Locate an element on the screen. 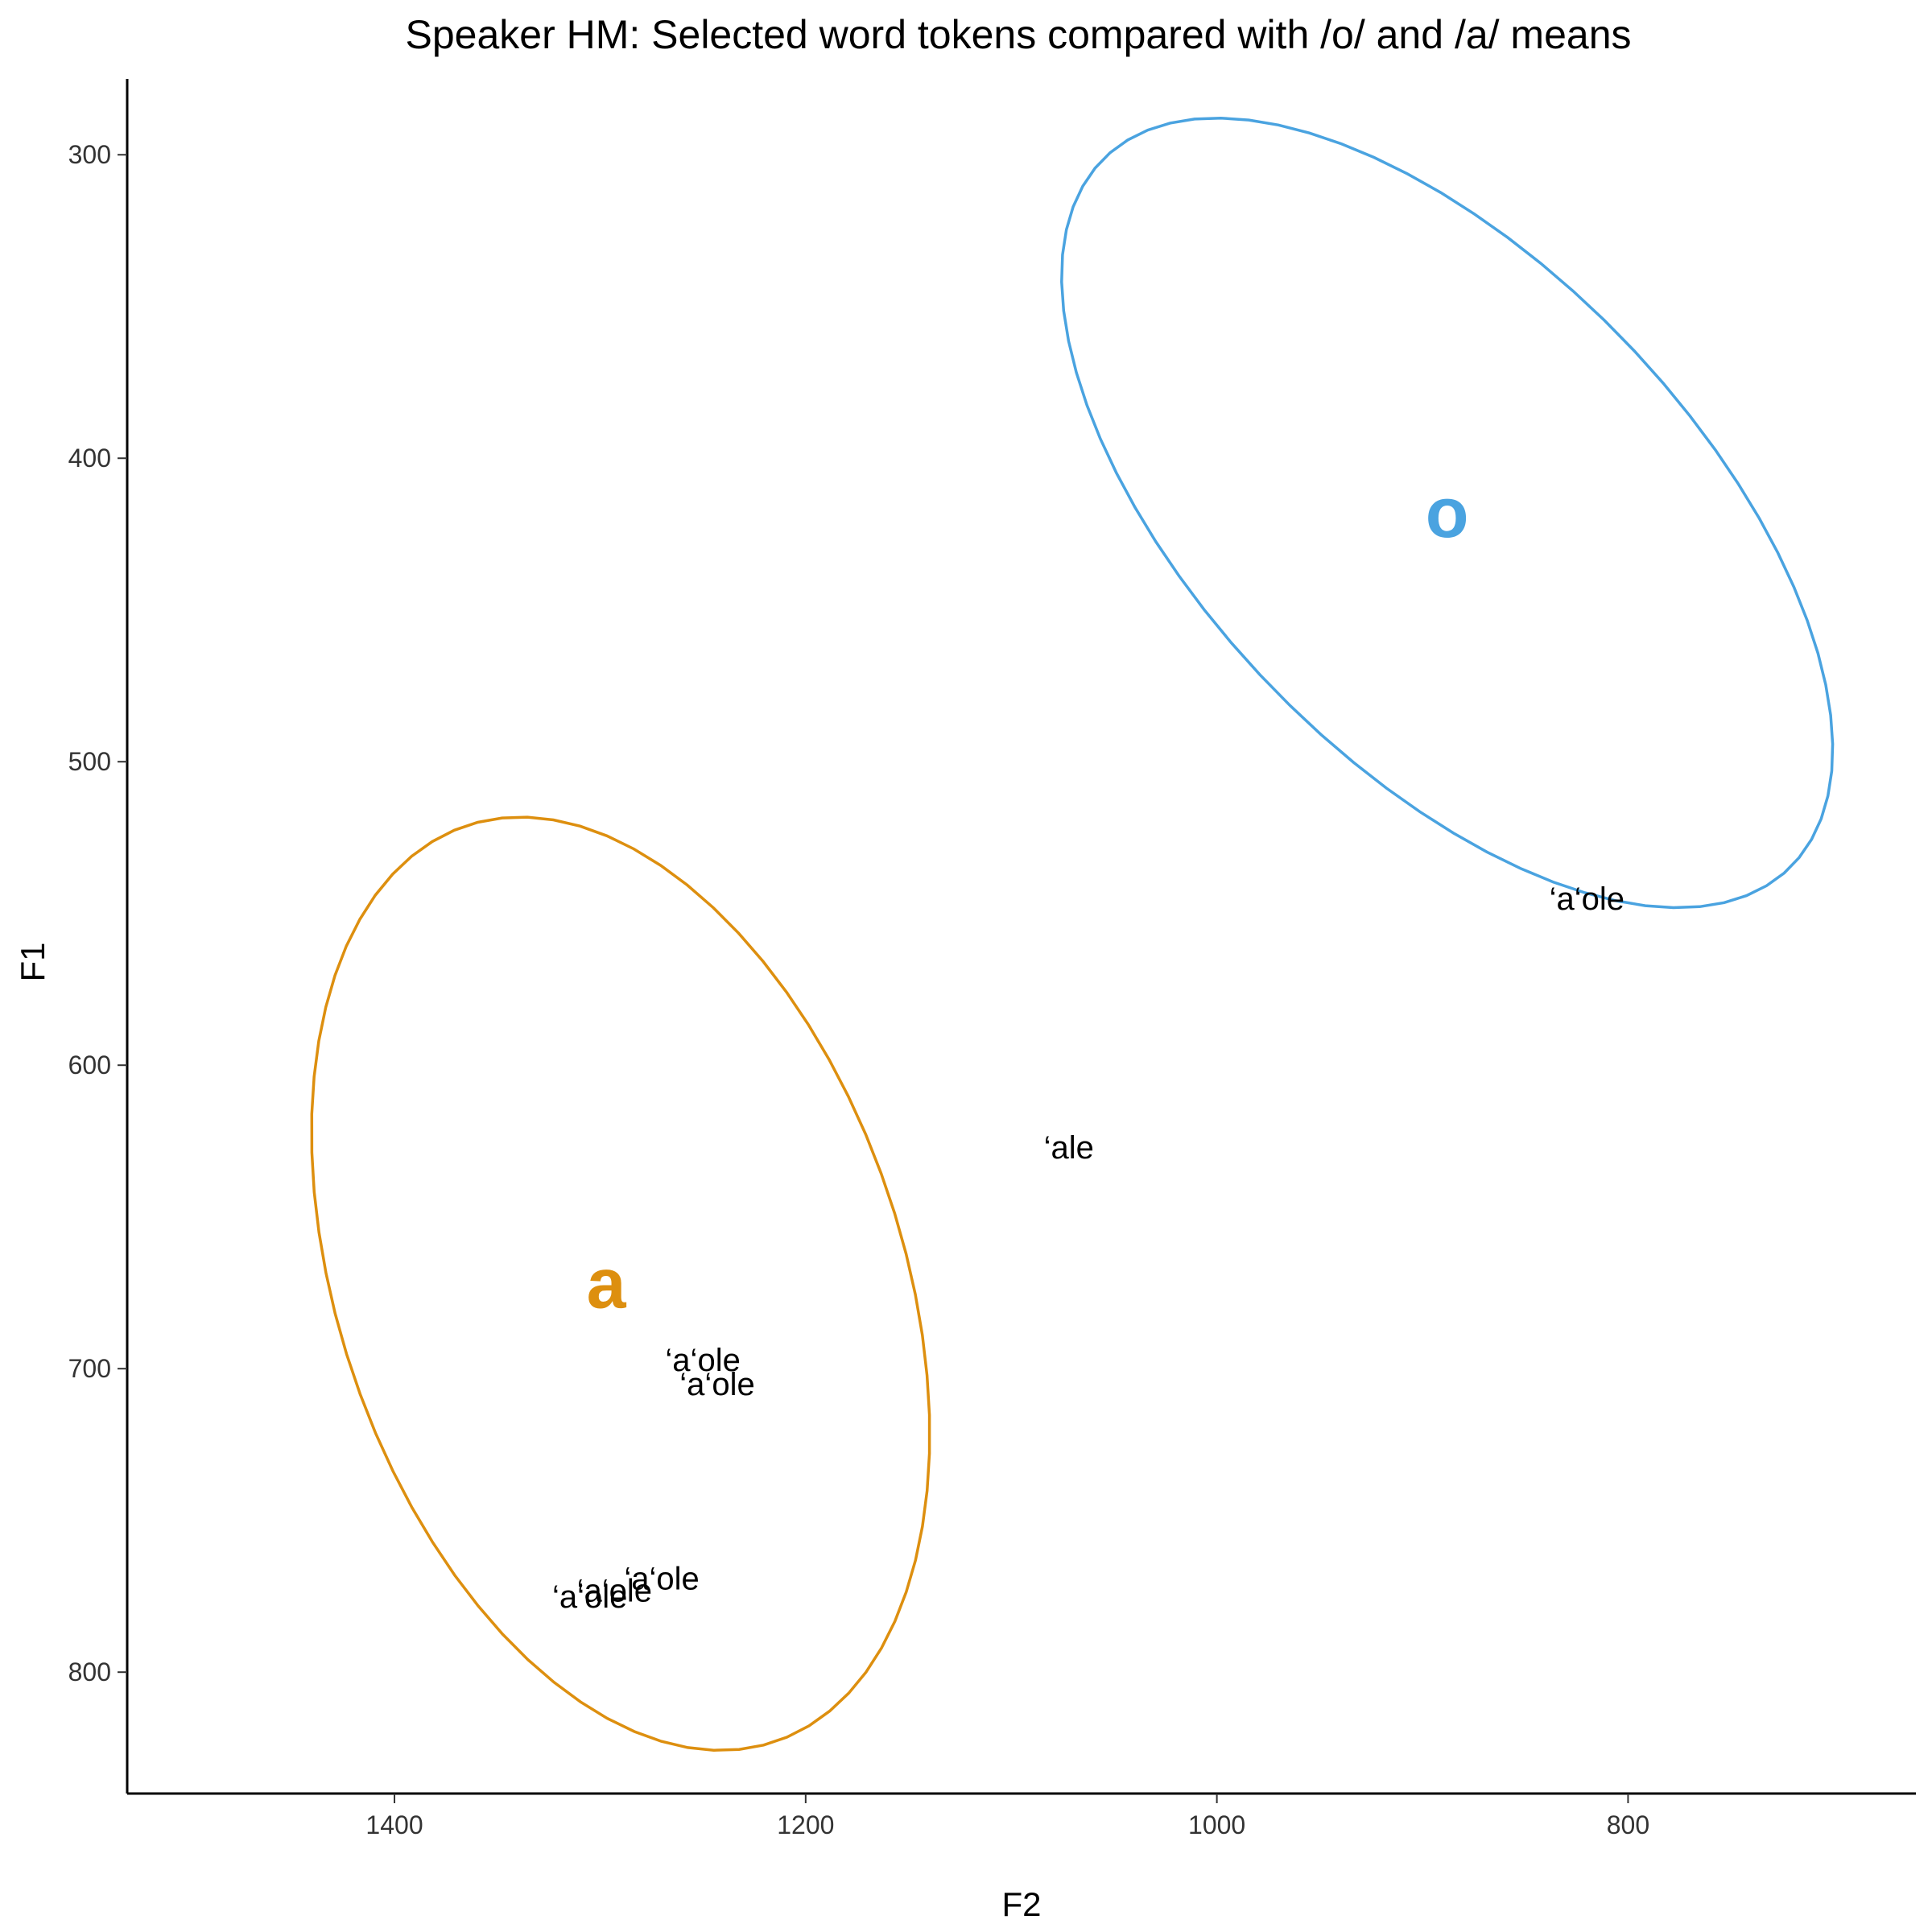 This screenshot has height=1932, width=1932. y-axis-title: F1 is located at coordinates (33, 961).